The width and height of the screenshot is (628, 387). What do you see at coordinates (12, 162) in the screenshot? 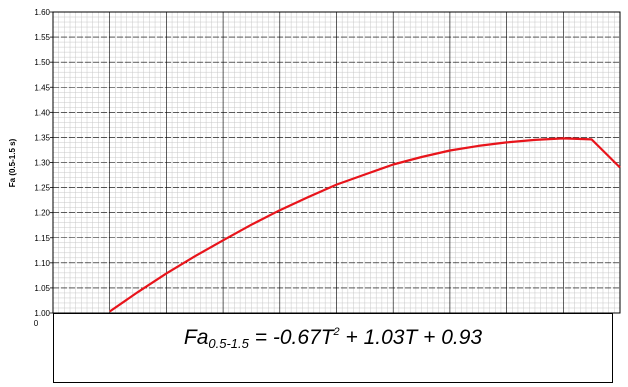
I see `y-axis-title: Fa (0.5-1.5 s)` at bounding box center [12, 162].